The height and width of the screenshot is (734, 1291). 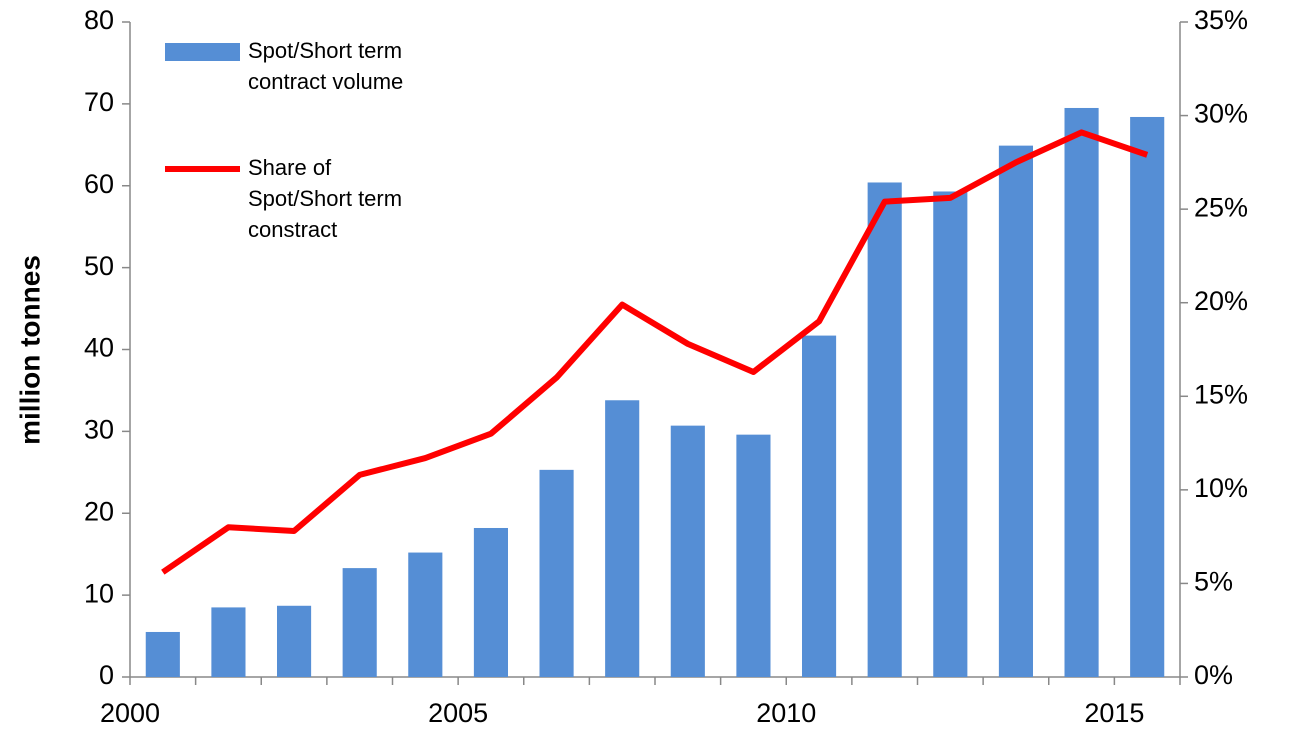 What do you see at coordinates (29, 350) in the screenshot?
I see `y-axis-label: million tonnes` at bounding box center [29, 350].